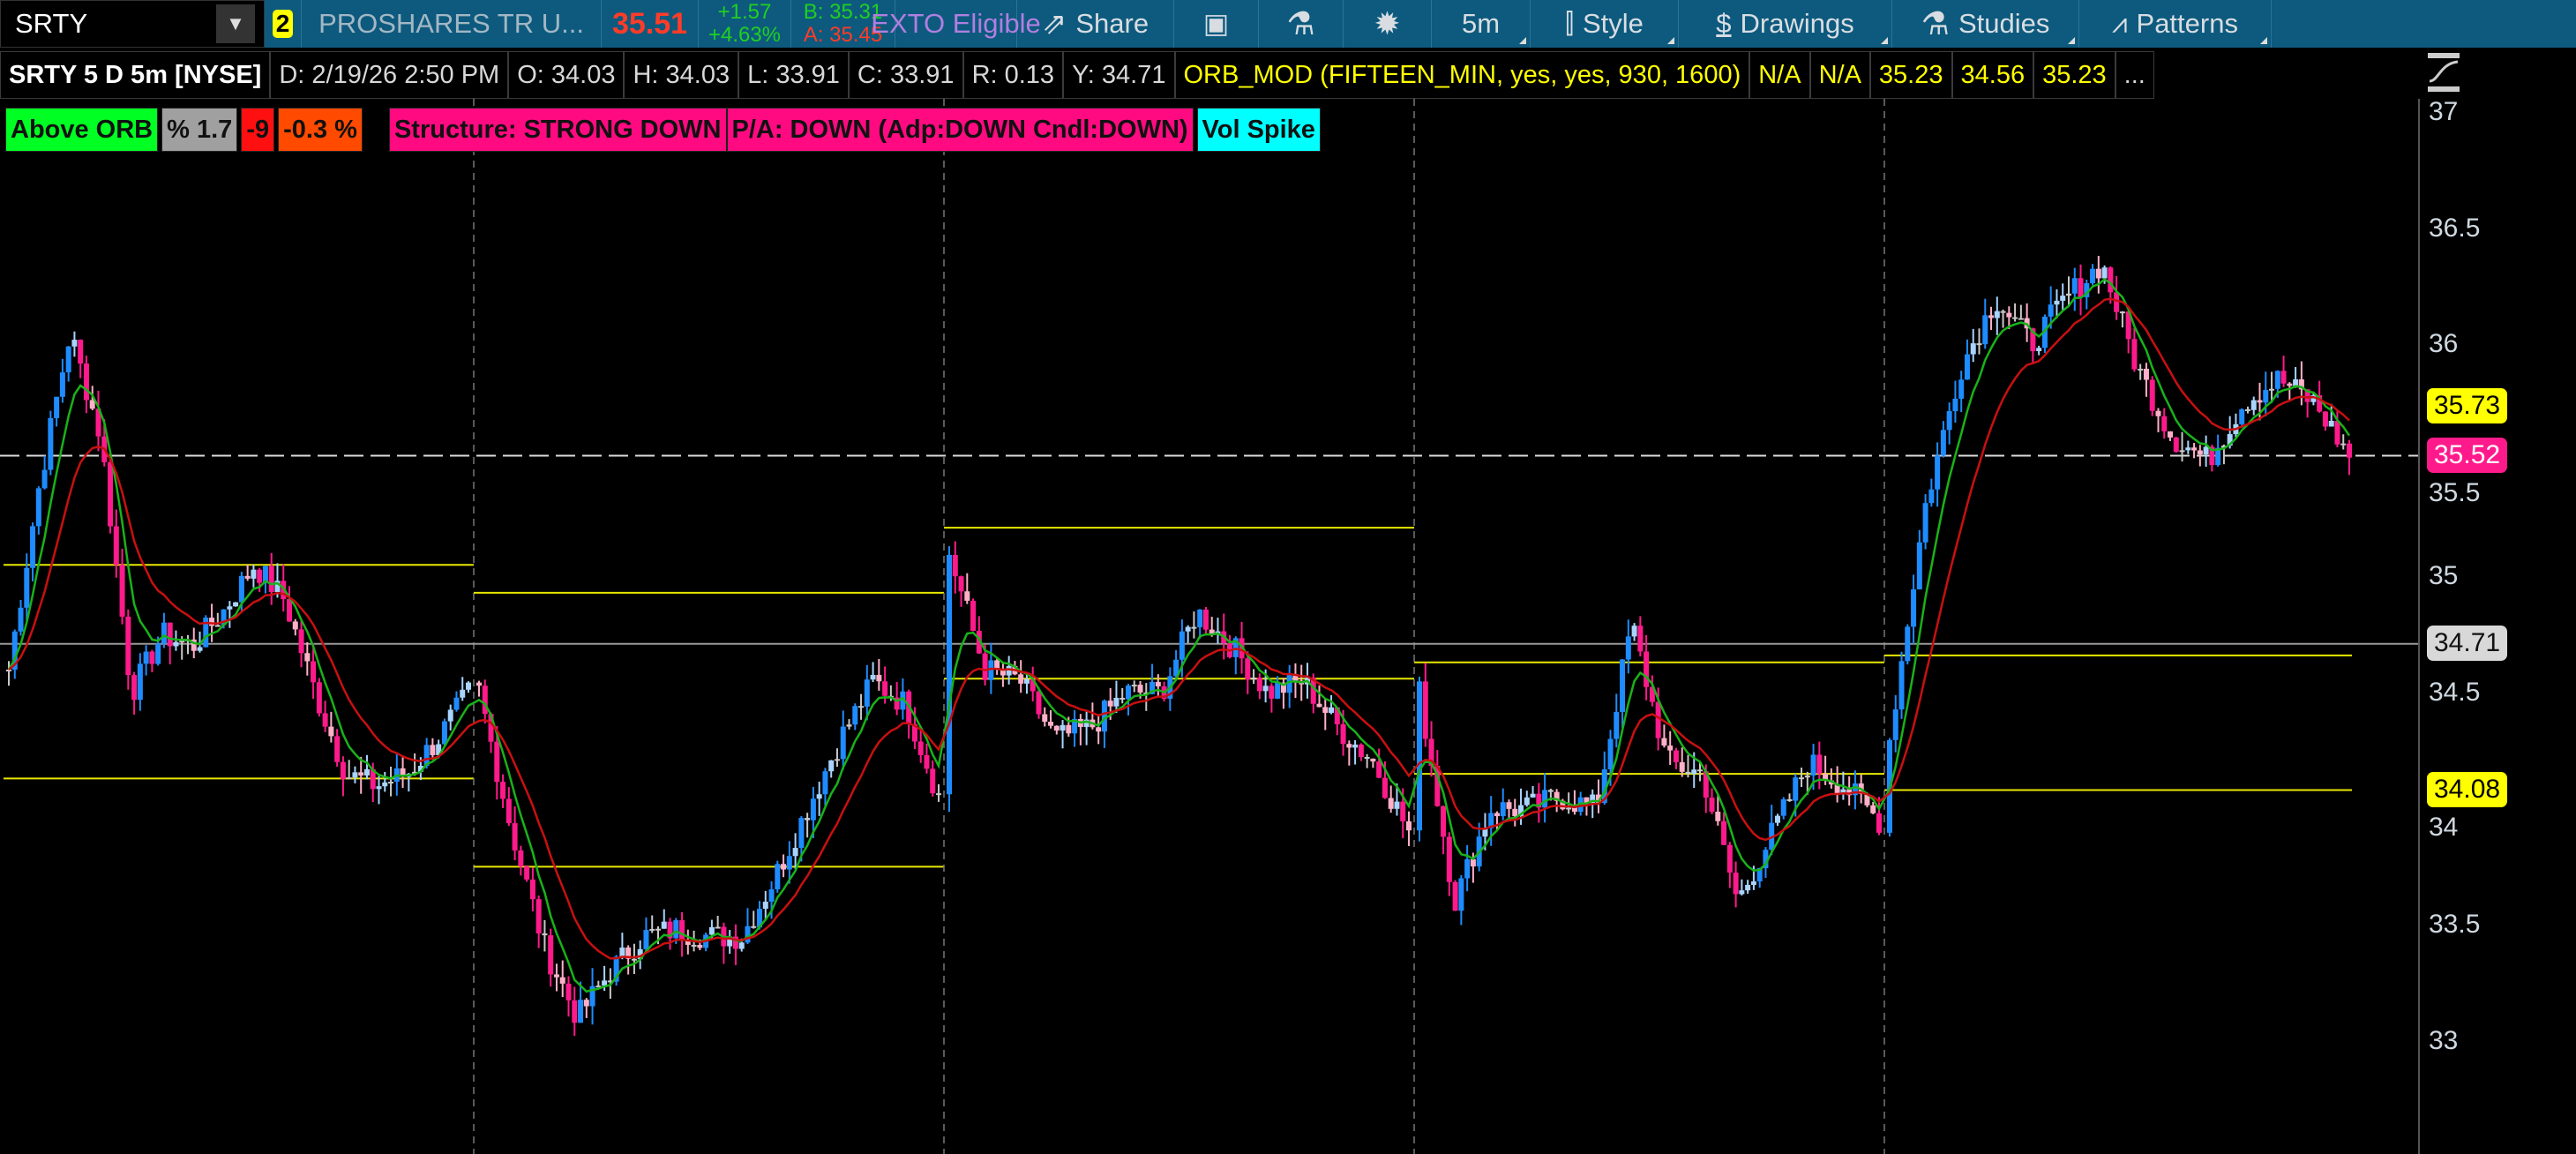  I want to click on settings-button: ✹, so click(1388, 24).